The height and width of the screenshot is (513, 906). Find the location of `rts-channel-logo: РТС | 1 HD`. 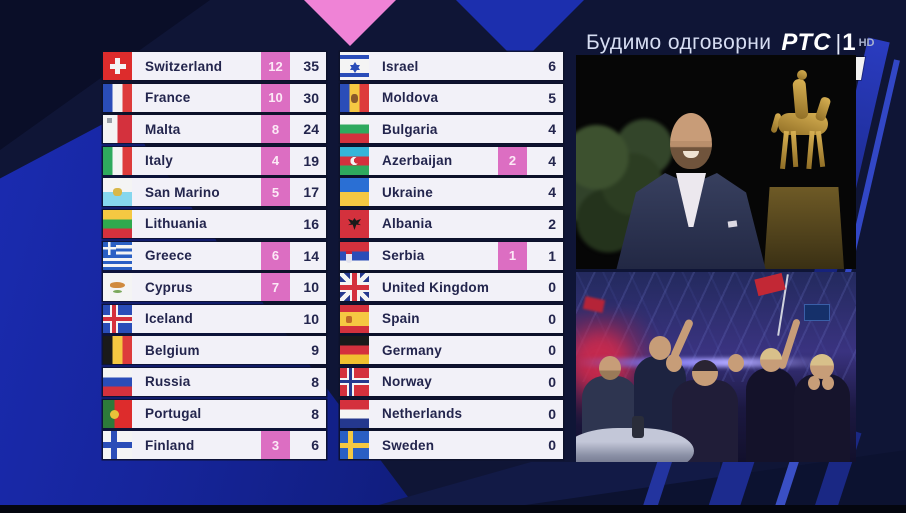

rts-channel-logo: РТС | 1 HD is located at coordinates (827, 43).